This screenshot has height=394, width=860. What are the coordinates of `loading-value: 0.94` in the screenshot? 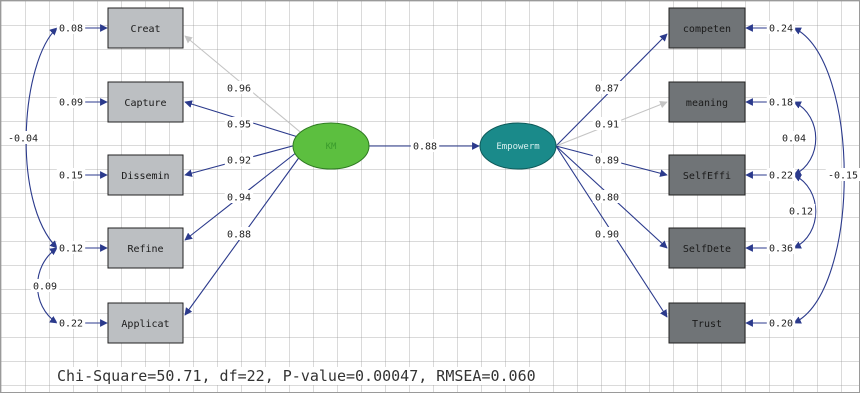 It's located at (239, 198).